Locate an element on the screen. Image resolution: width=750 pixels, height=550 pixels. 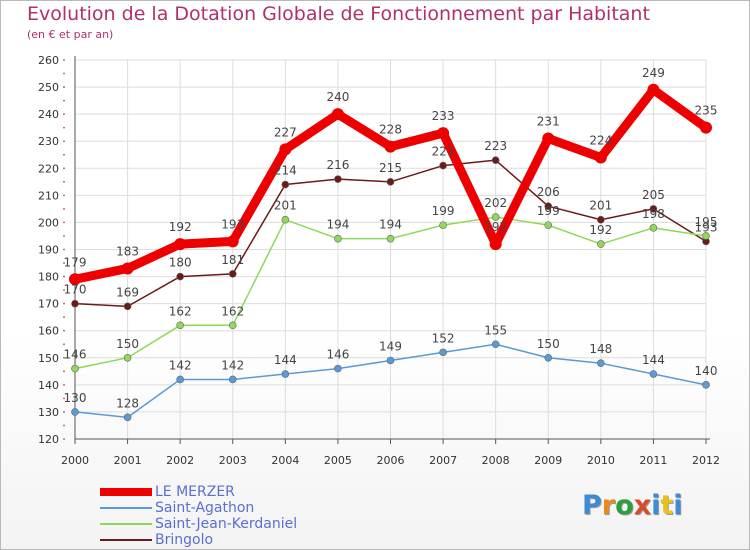
point-le-merzer-2003 is located at coordinates (232, 241).